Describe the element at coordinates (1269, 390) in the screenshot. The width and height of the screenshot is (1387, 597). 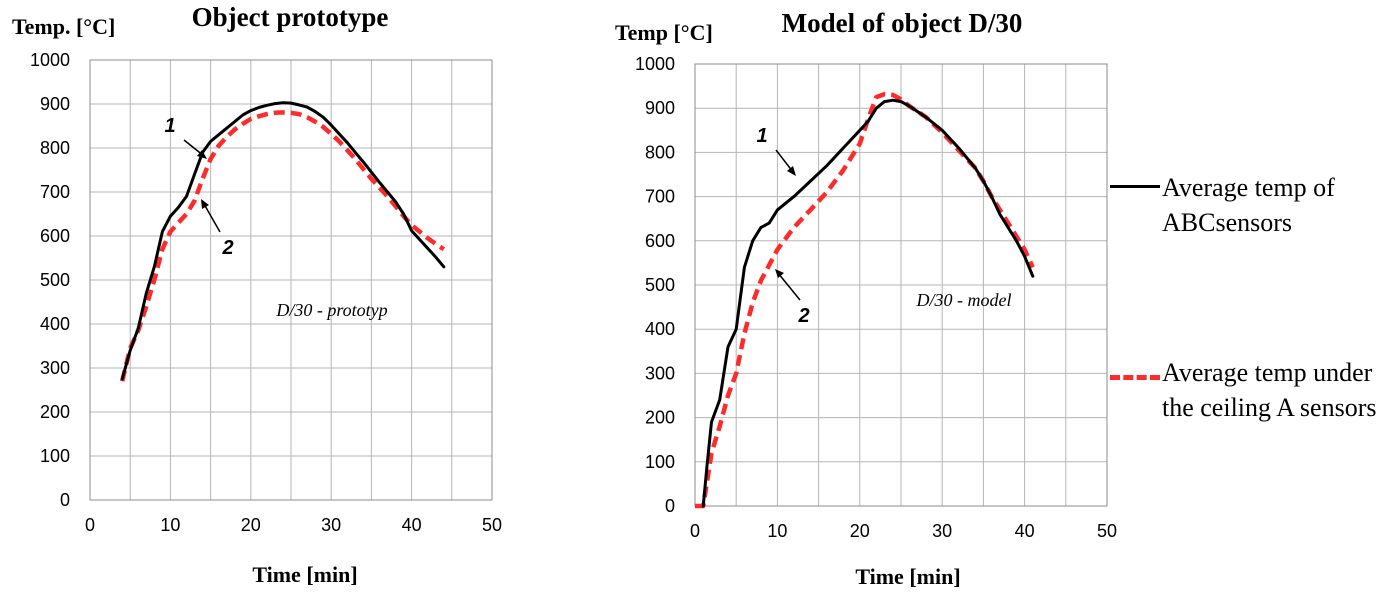
I see `legend-label: Average temp under the ceiling A sensors` at that location.